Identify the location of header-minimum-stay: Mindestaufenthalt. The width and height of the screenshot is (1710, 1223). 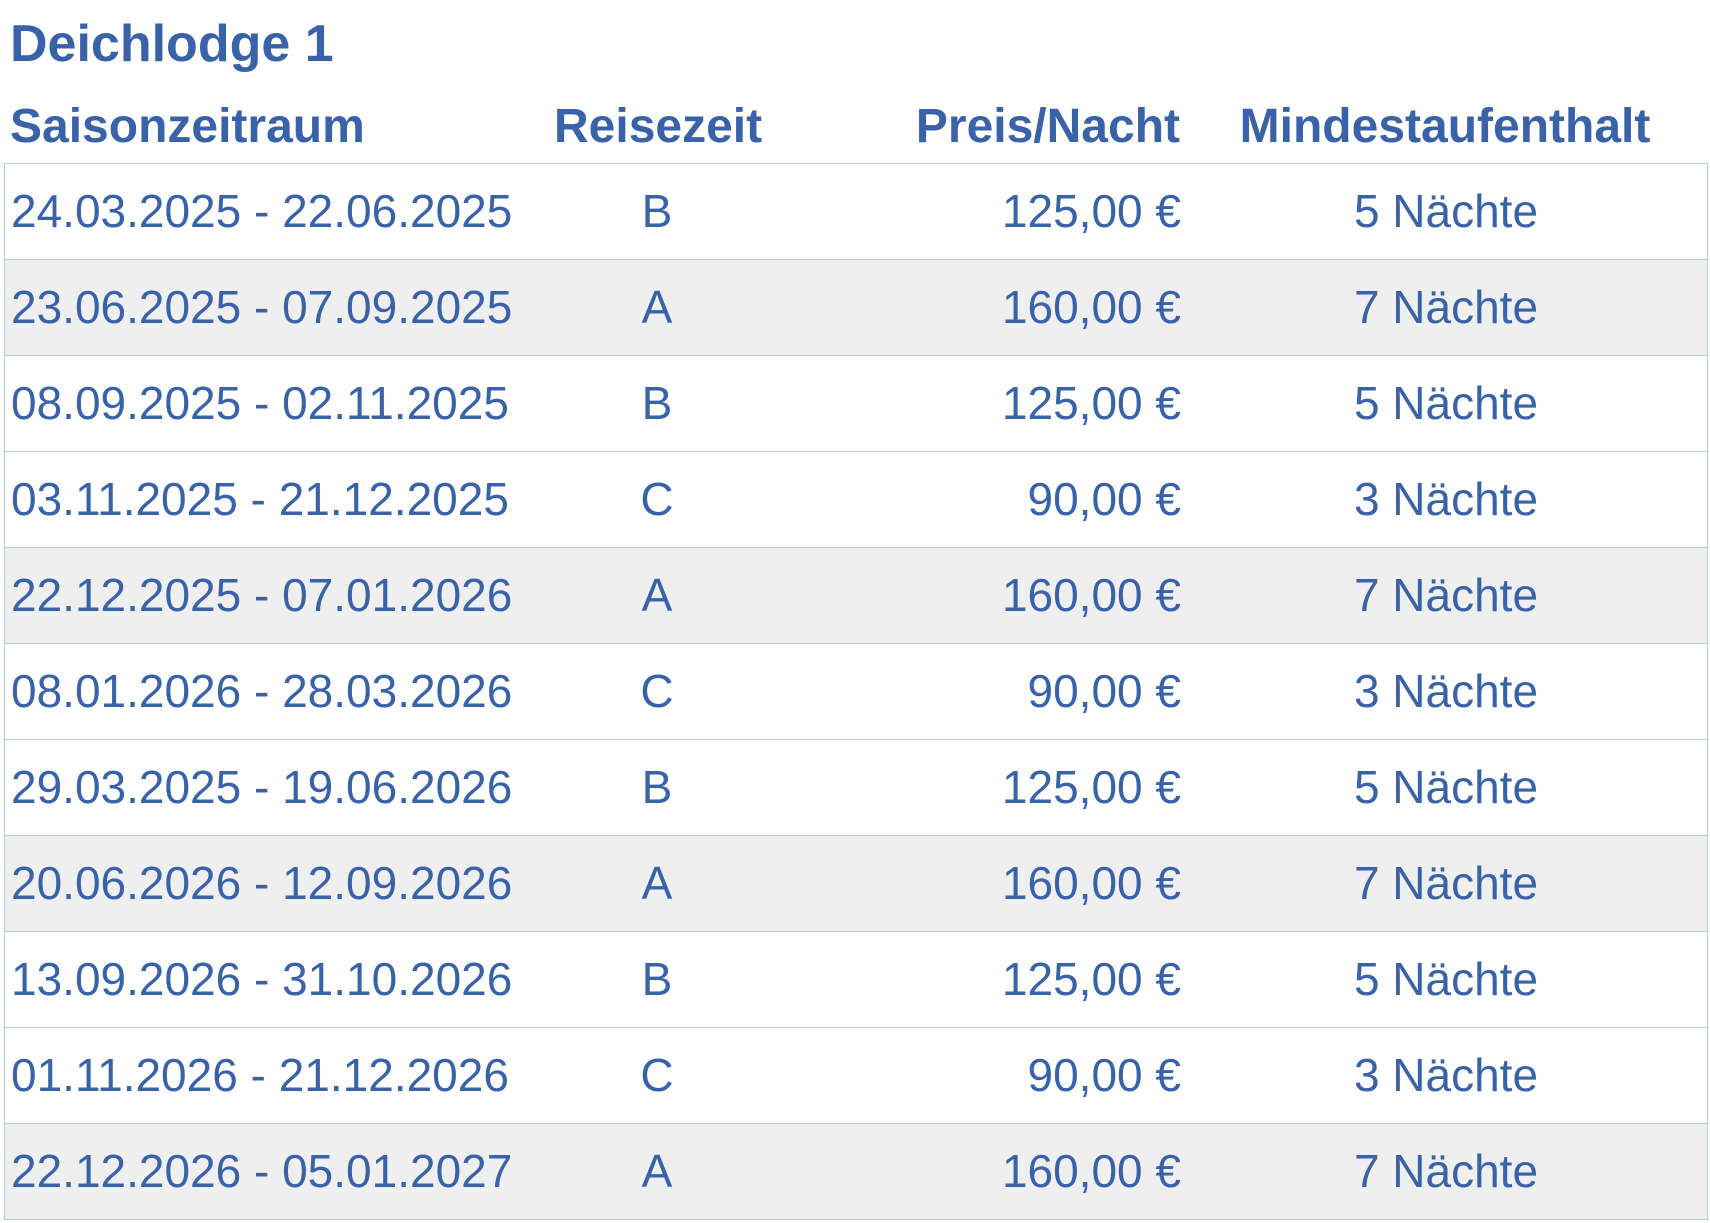
(1445, 126).